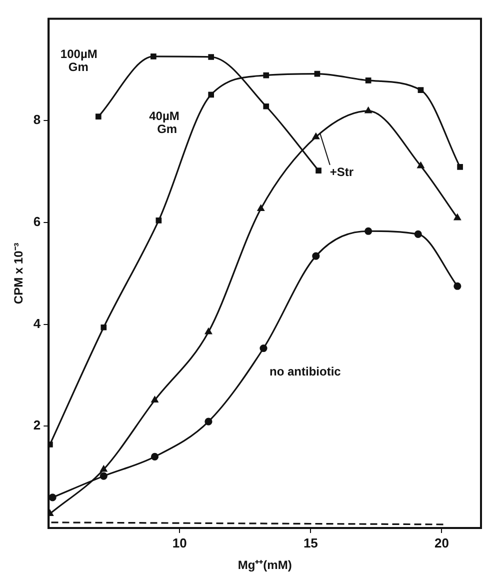 The image size is (497, 585). I want to click on x-tick-label: 10, so click(179, 542).